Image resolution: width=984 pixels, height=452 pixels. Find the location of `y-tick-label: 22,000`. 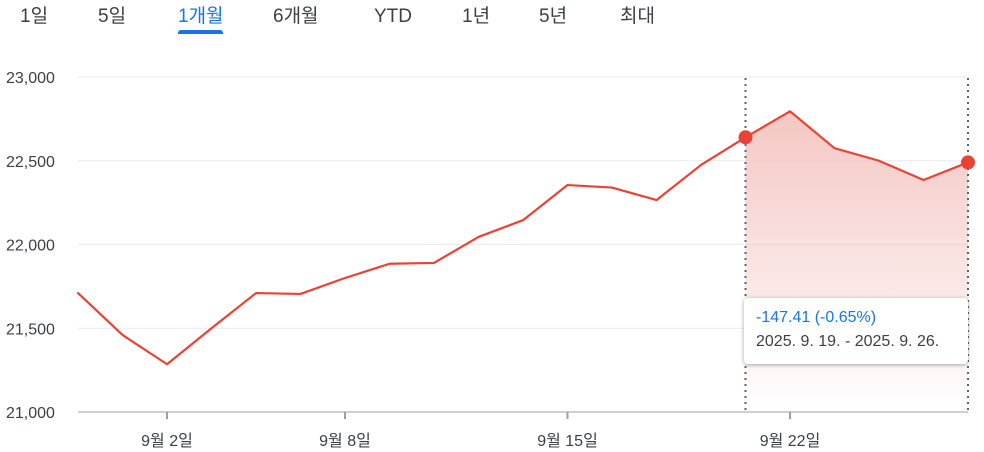

y-tick-label: 22,000 is located at coordinates (30, 246).